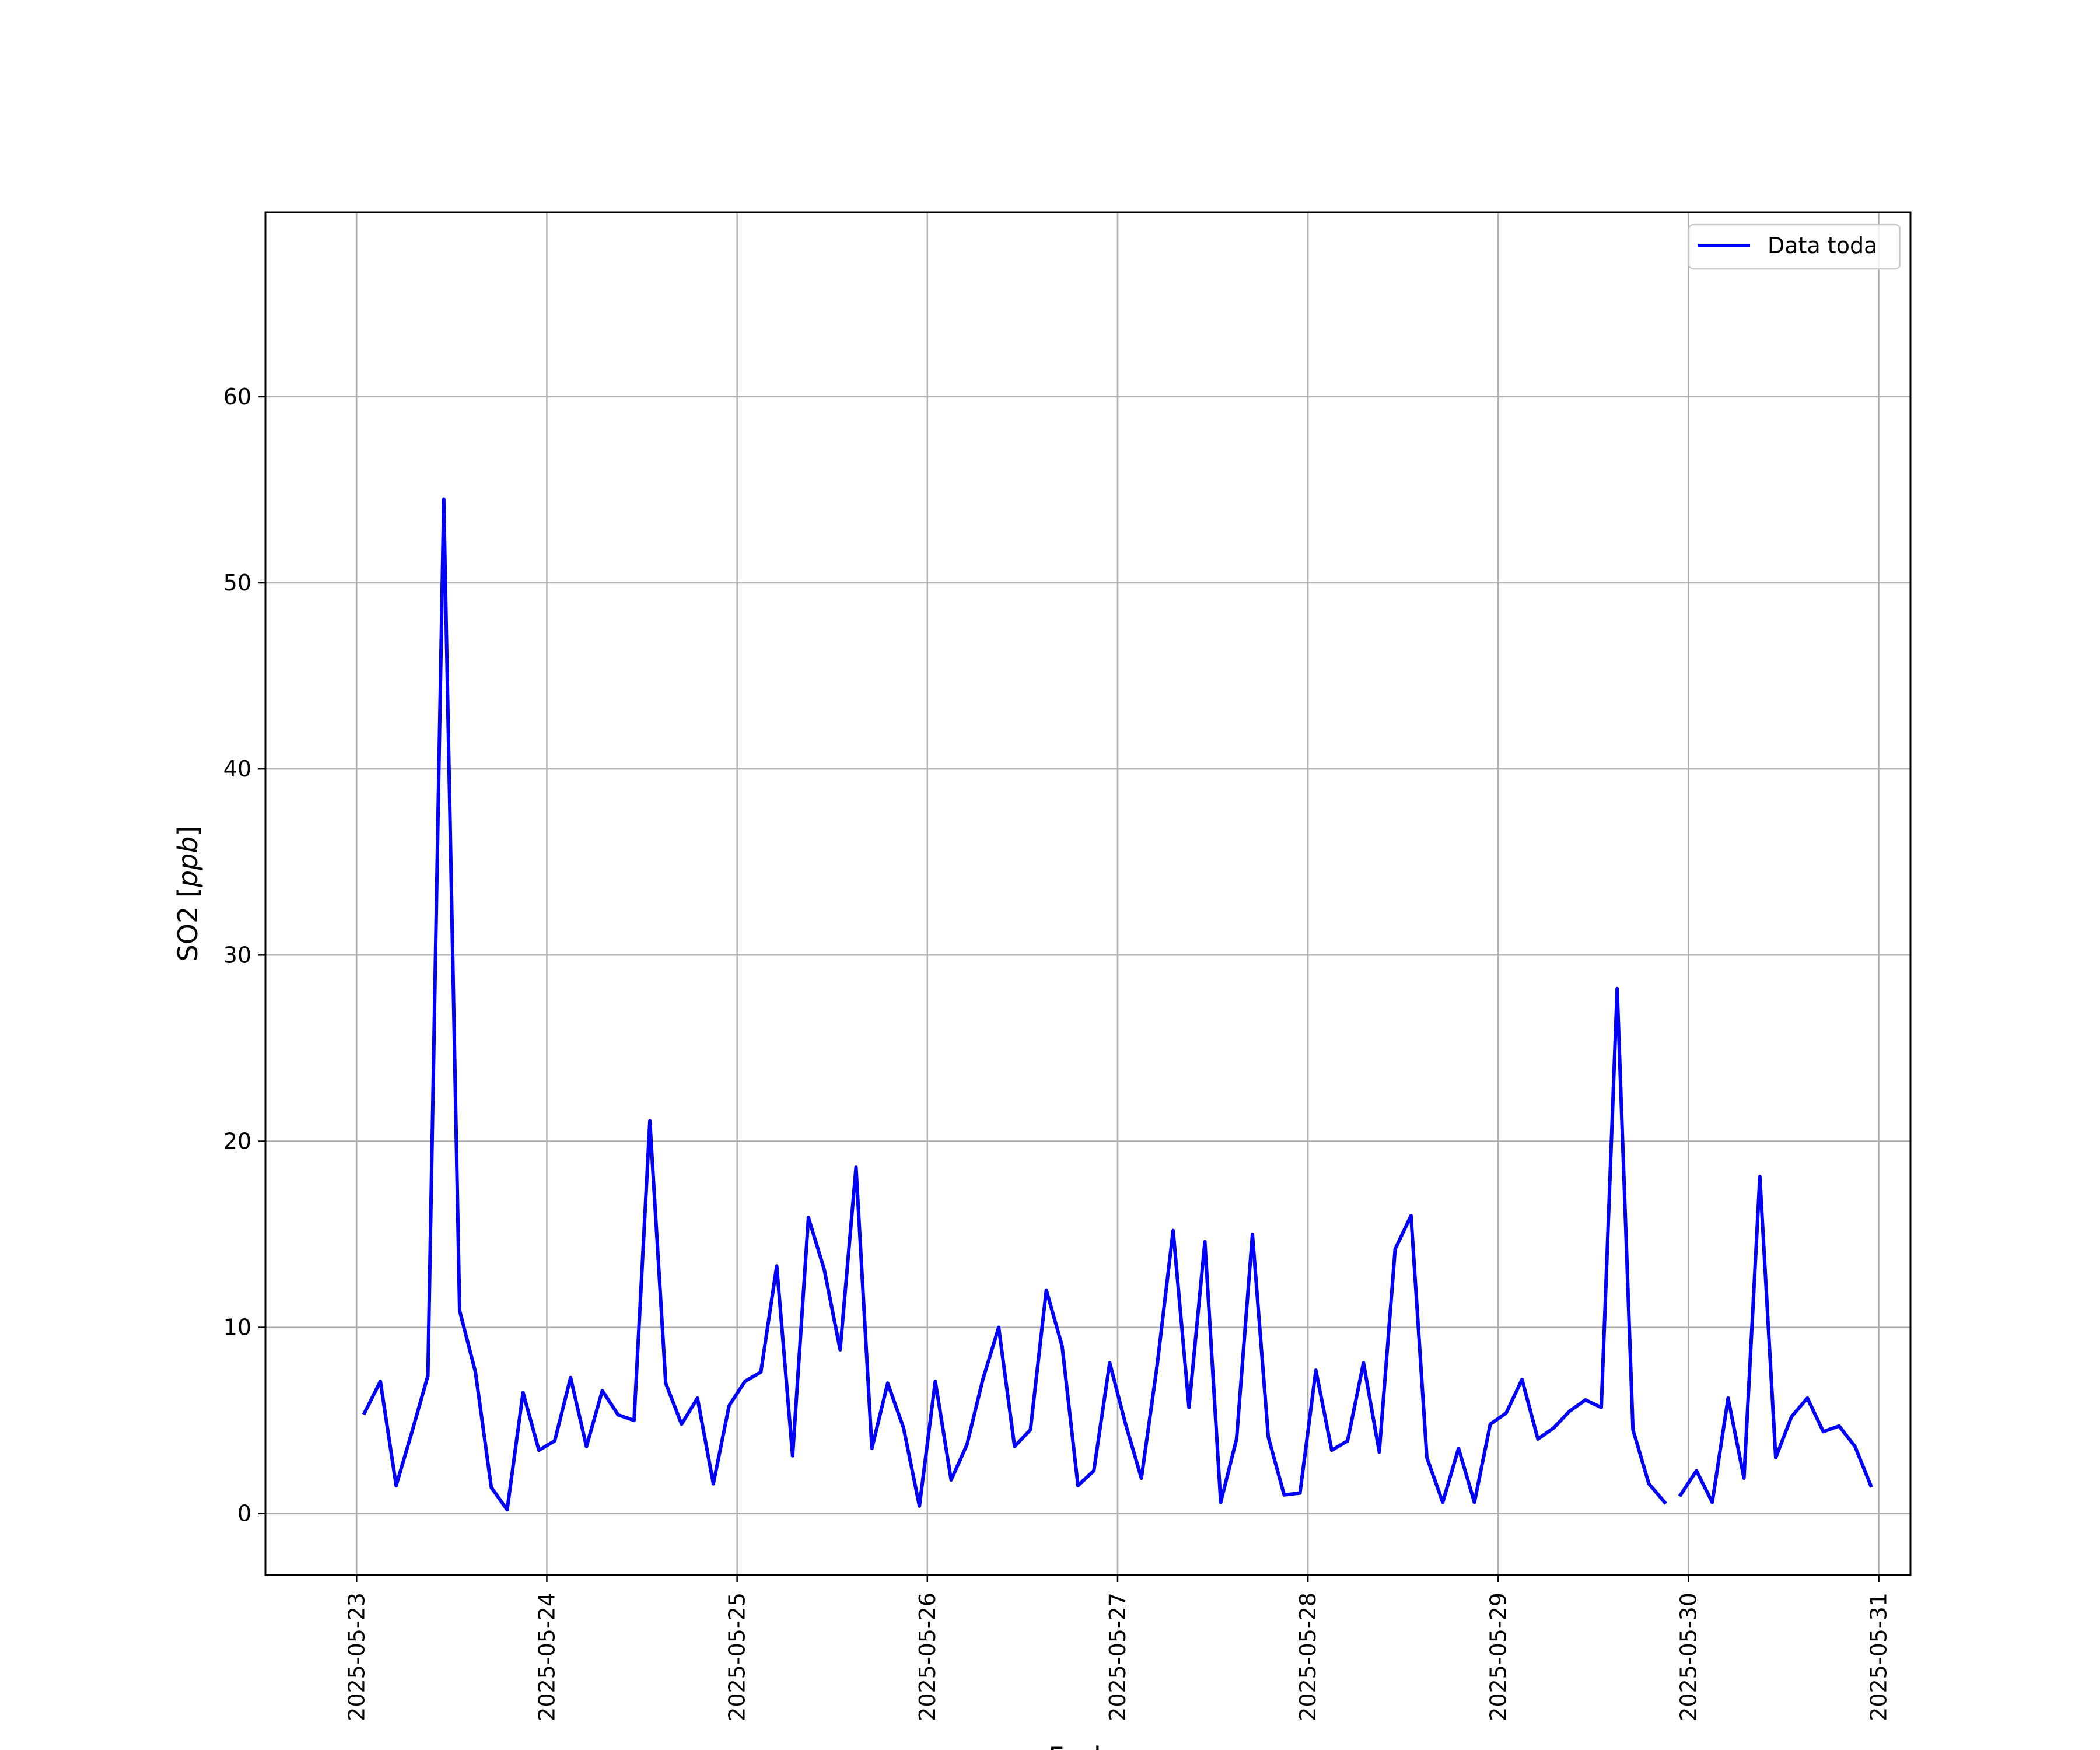 This screenshot has height=1750, width=2100. What do you see at coordinates (188, 924) in the screenshot?
I see `y-axis-label-prefix: SO2 [` at bounding box center [188, 924].